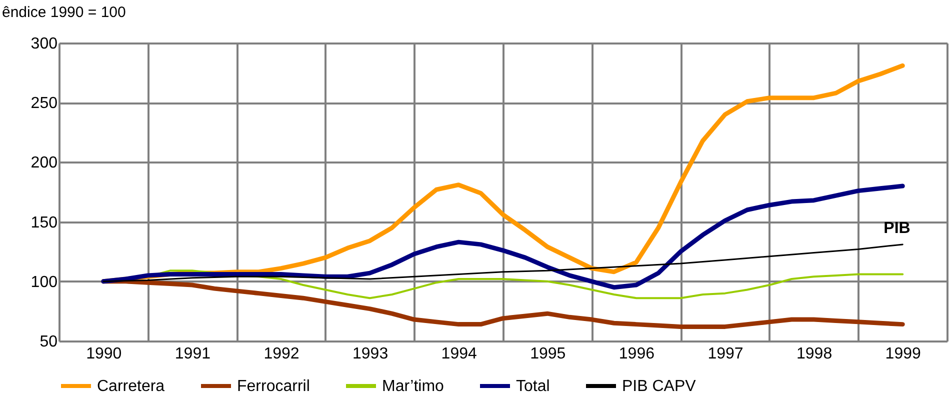  What do you see at coordinates (44, 282) in the screenshot?
I see `y-tick-label: 100` at bounding box center [44, 282].